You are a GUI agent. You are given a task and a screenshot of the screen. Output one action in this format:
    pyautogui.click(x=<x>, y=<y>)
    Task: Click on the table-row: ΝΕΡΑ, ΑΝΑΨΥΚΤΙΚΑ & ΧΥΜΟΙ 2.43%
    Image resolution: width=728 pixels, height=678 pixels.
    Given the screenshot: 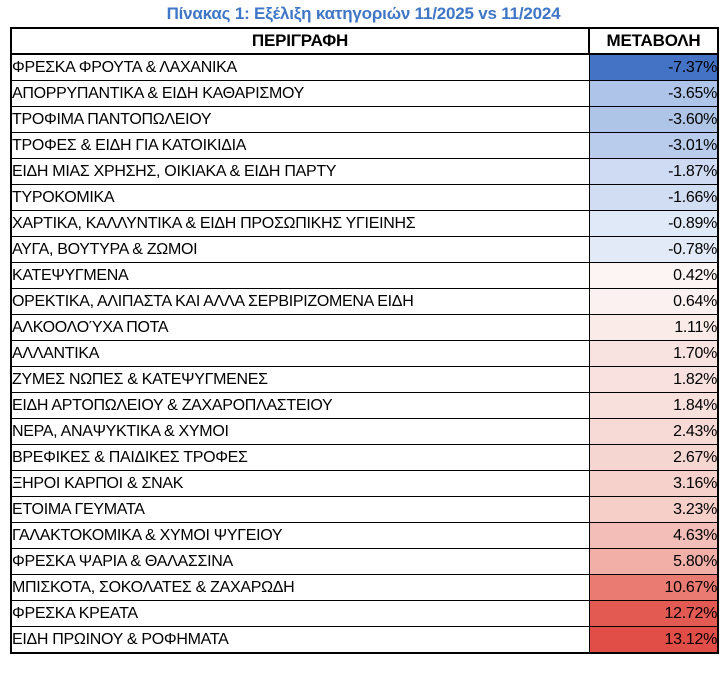 What is the action you would take?
    pyautogui.click(x=364, y=431)
    